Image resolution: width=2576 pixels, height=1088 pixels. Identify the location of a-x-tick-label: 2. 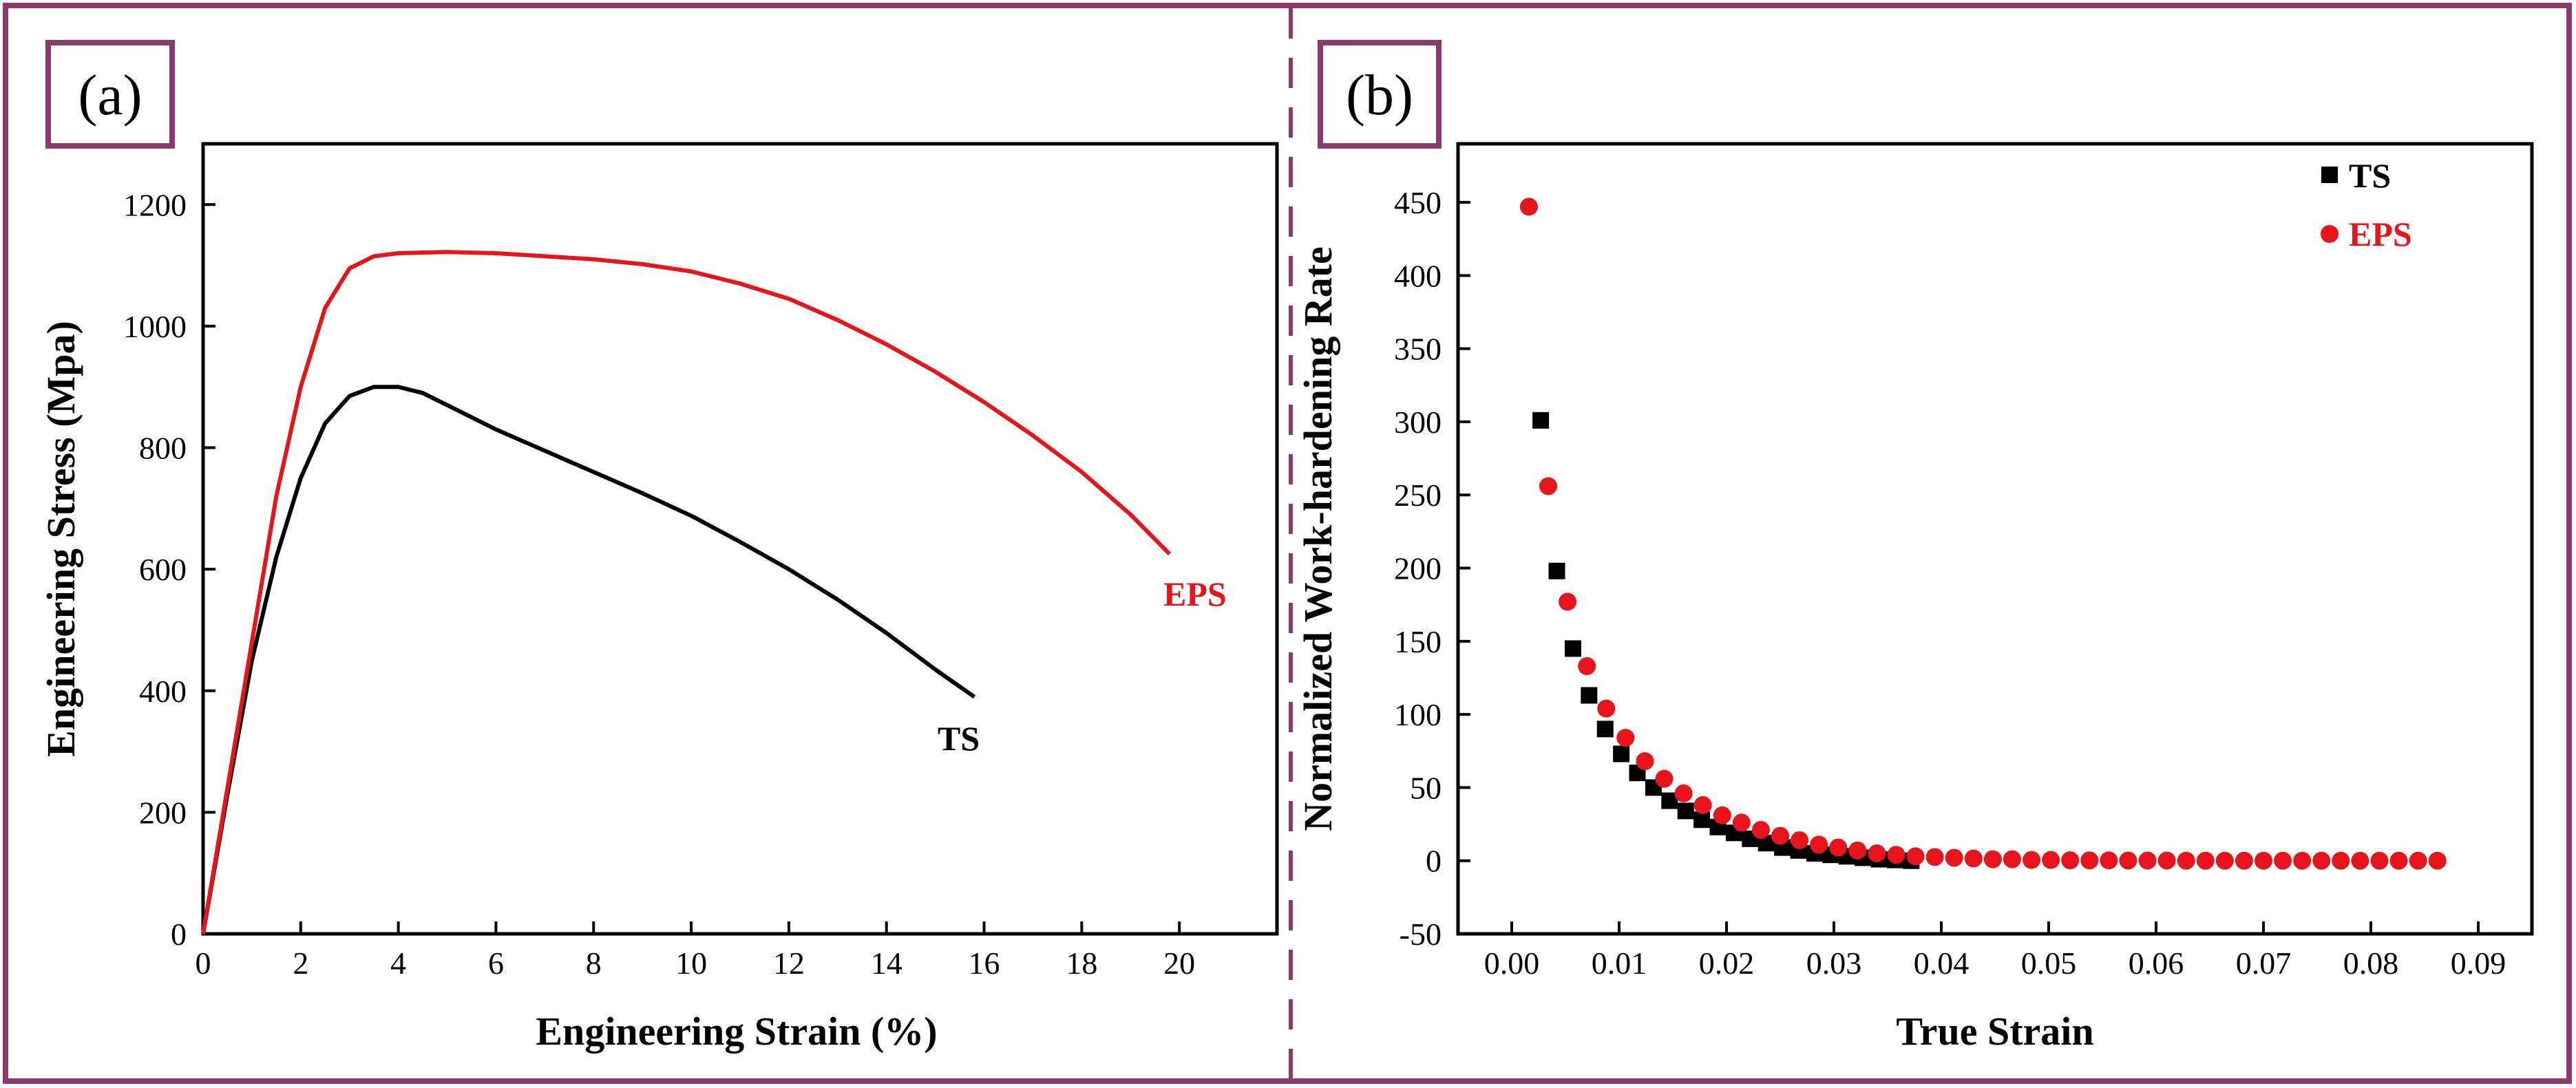
(301, 964).